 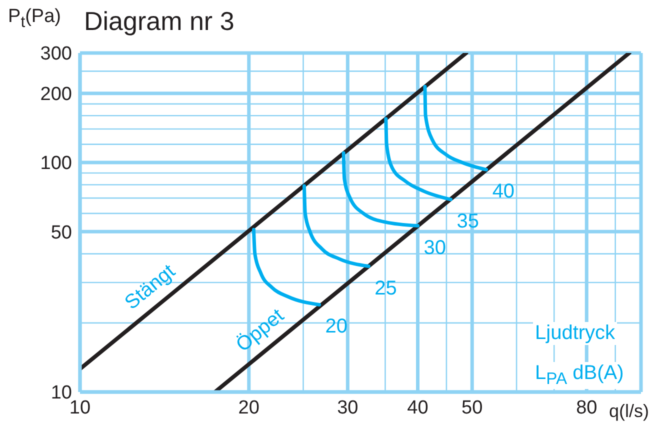 What do you see at coordinates (417, 407) in the screenshot?
I see `x-tick-label: 40` at bounding box center [417, 407].